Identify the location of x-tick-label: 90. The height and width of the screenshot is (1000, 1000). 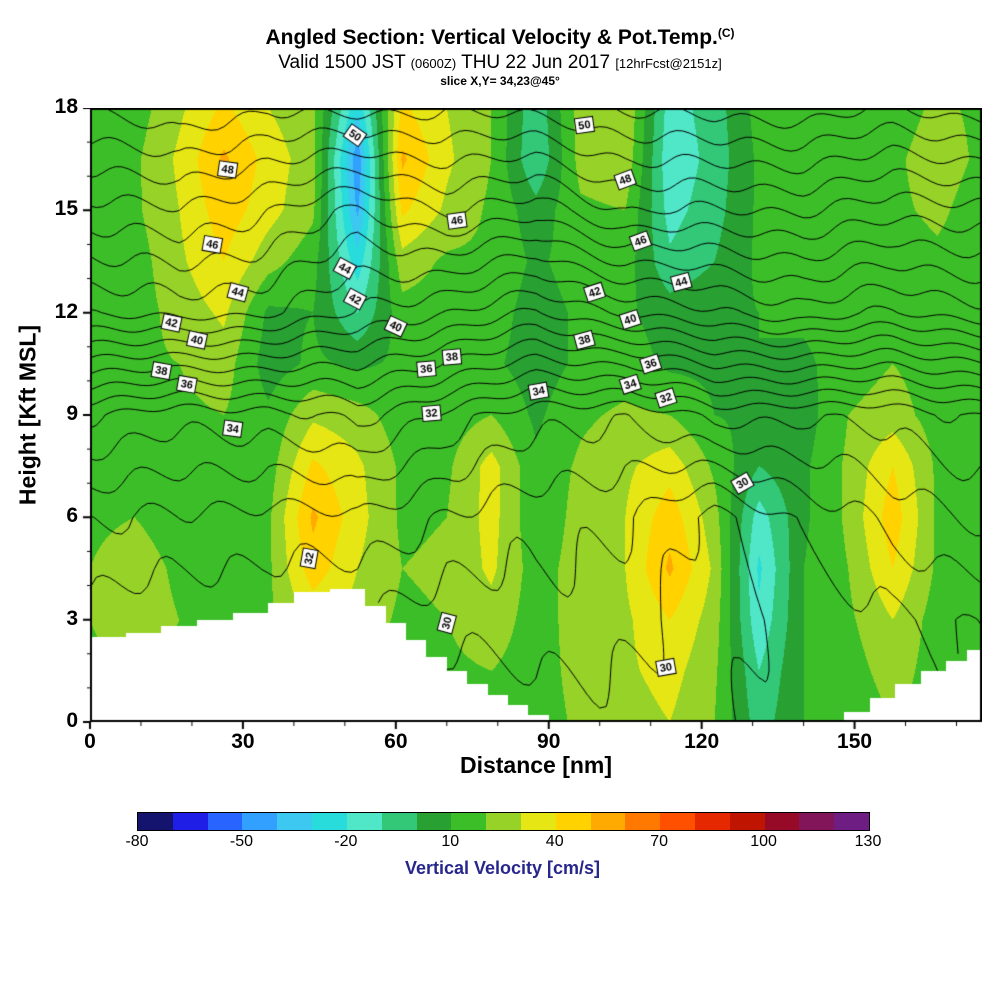
(549, 741).